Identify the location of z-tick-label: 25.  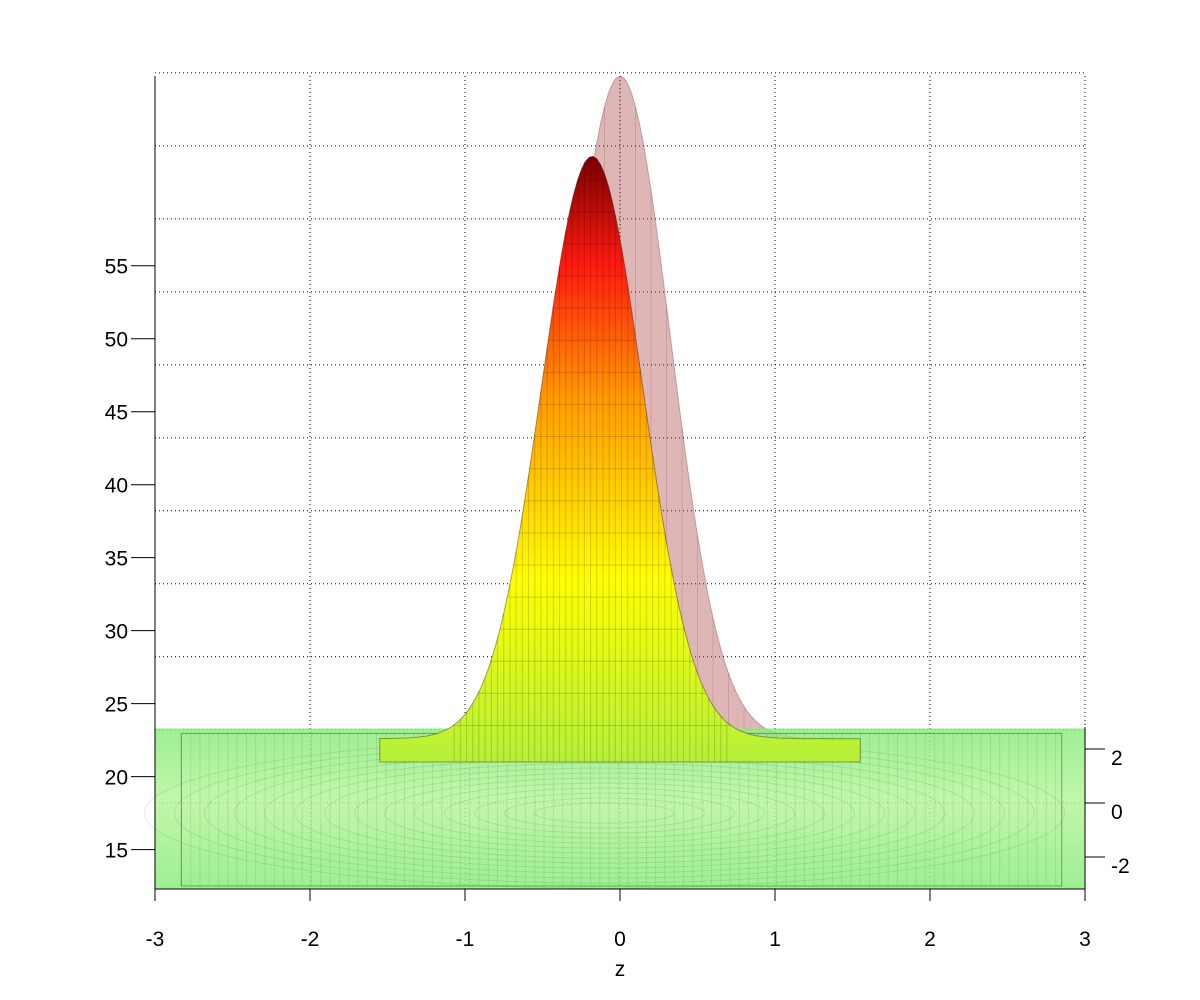
(116, 705).